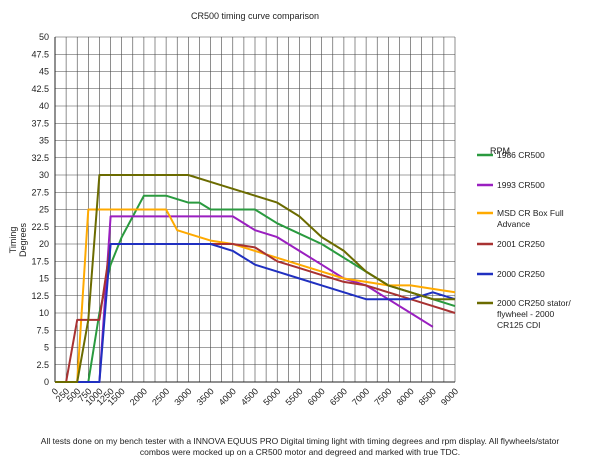 Image resolution: width=600 pixels, height=463 pixels. I want to click on y-tick-label: 15, so click(44, 279).